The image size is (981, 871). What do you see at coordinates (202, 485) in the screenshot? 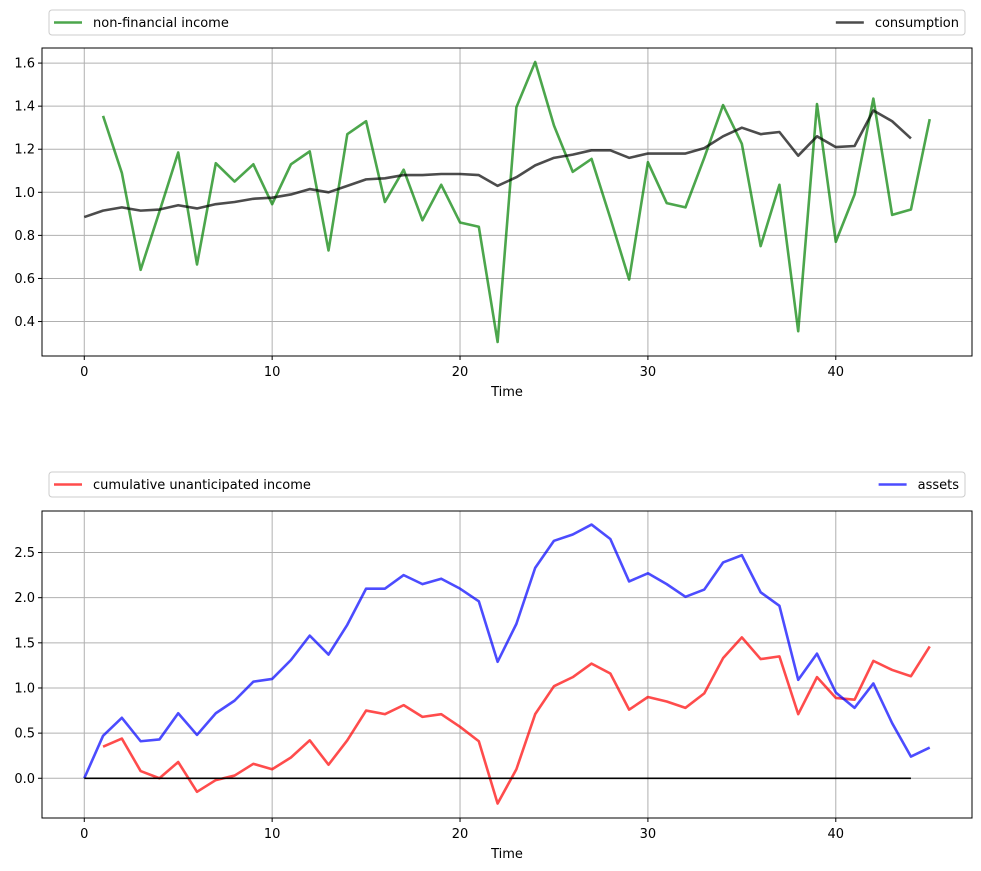
I see `legend-label: cumulative unanticipated income` at bounding box center [202, 485].